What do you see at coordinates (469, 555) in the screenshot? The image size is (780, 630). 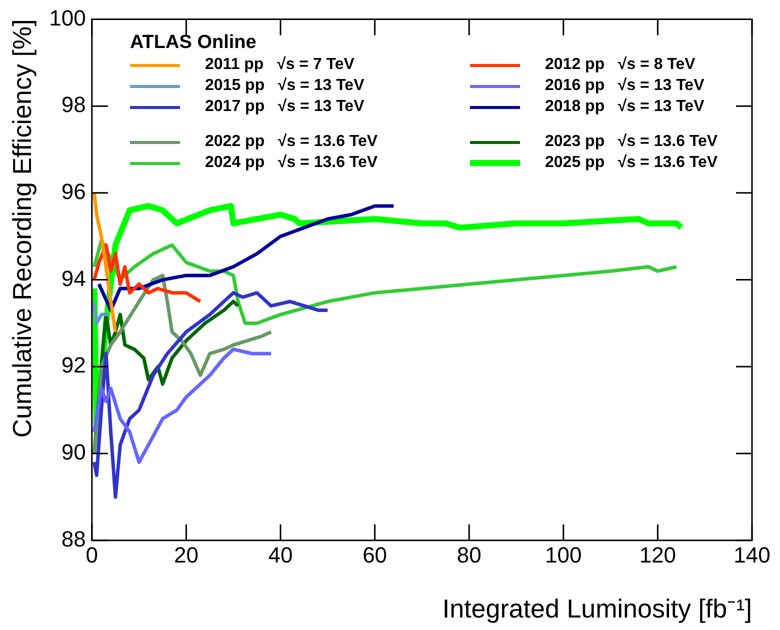 I see `x-tick-label: 80` at bounding box center [469, 555].